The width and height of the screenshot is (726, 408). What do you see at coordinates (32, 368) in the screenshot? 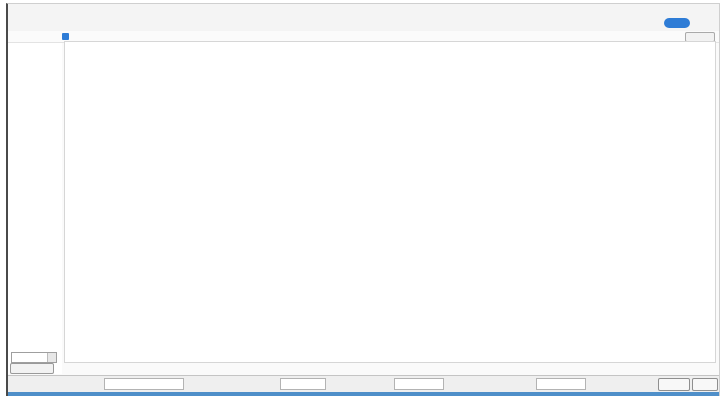
I see `autoscale-button` at bounding box center [32, 368].